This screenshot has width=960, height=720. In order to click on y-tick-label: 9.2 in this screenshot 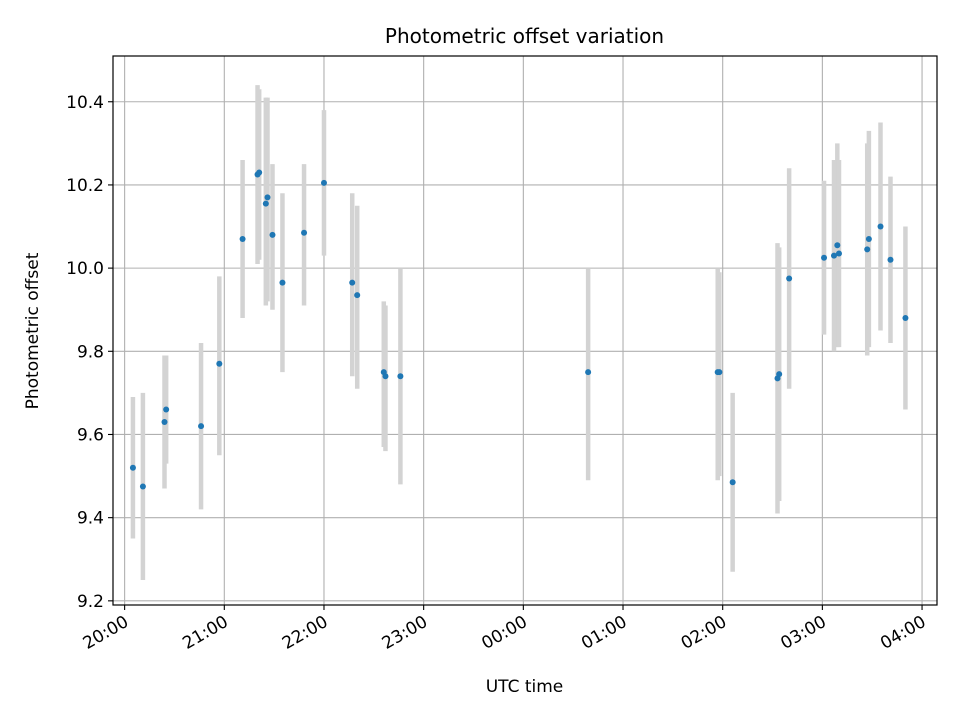, I will do `click(90, 602)`.